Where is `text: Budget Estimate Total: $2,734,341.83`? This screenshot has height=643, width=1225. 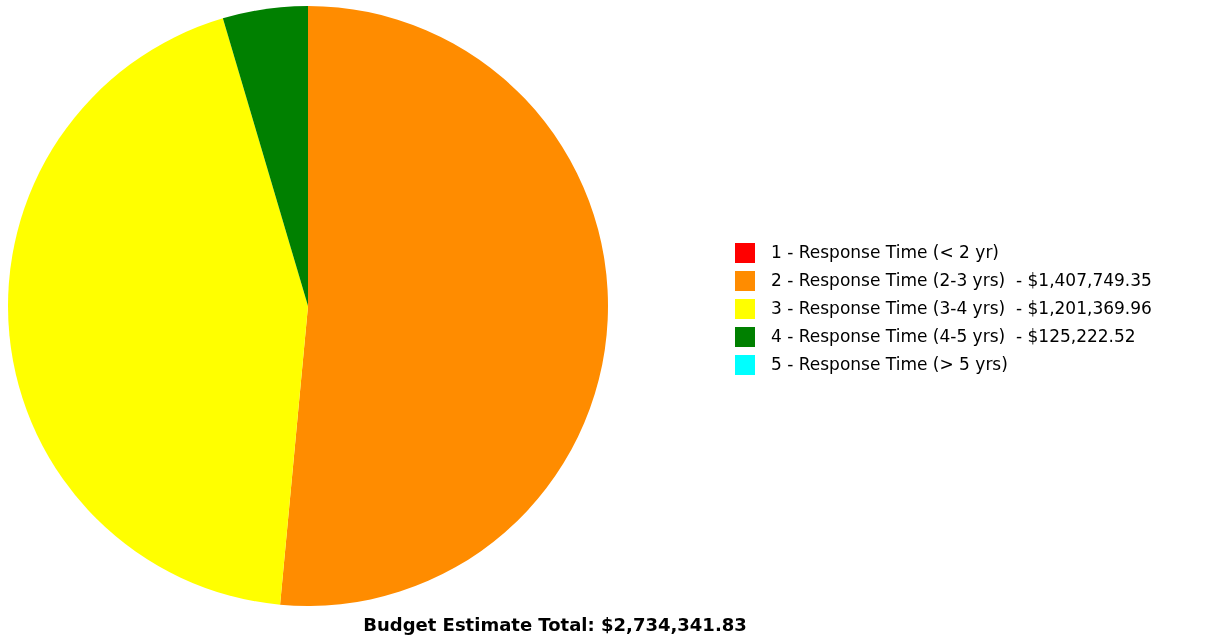 text: Budget Estimate Total: $2,734,341.83 is located at coordinates (555, 624).